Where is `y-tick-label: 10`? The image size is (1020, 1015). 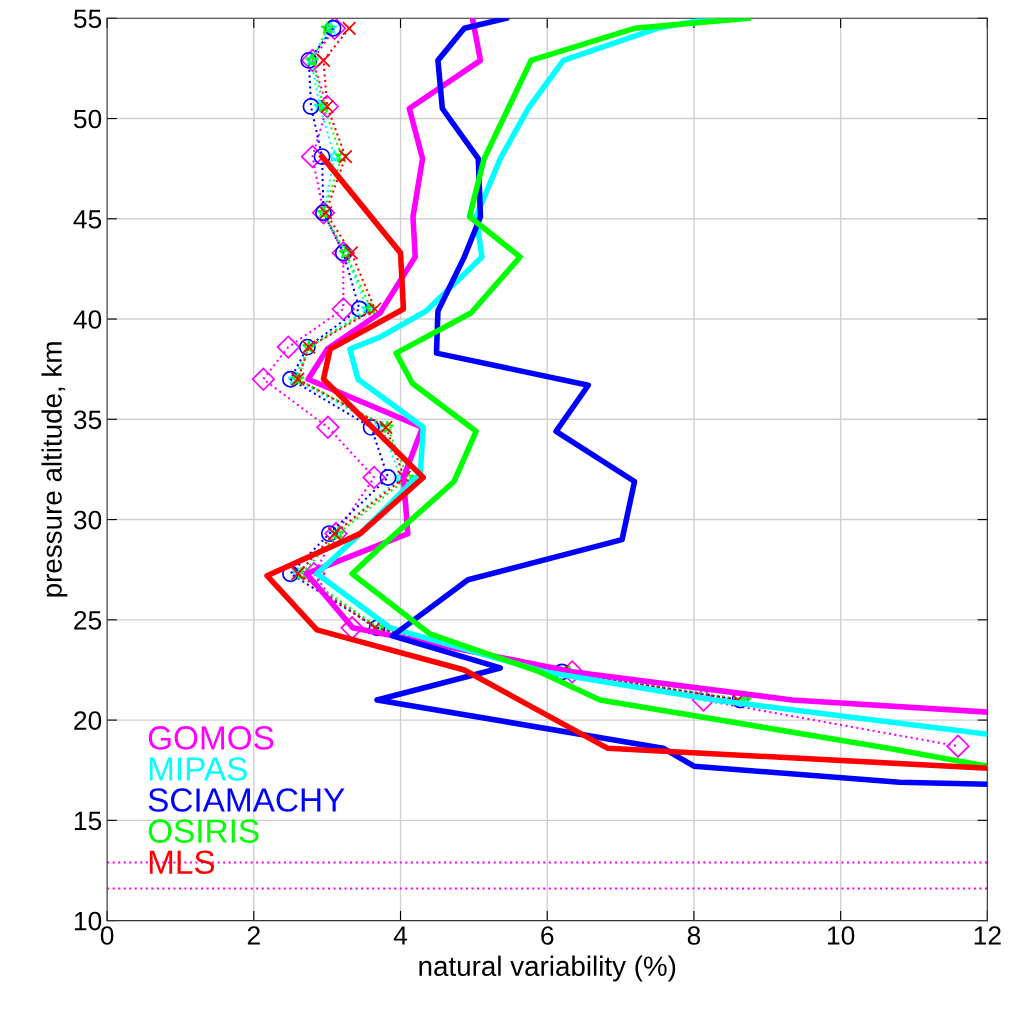
y-tick-label: 10 is located at coordinates (88, 921).